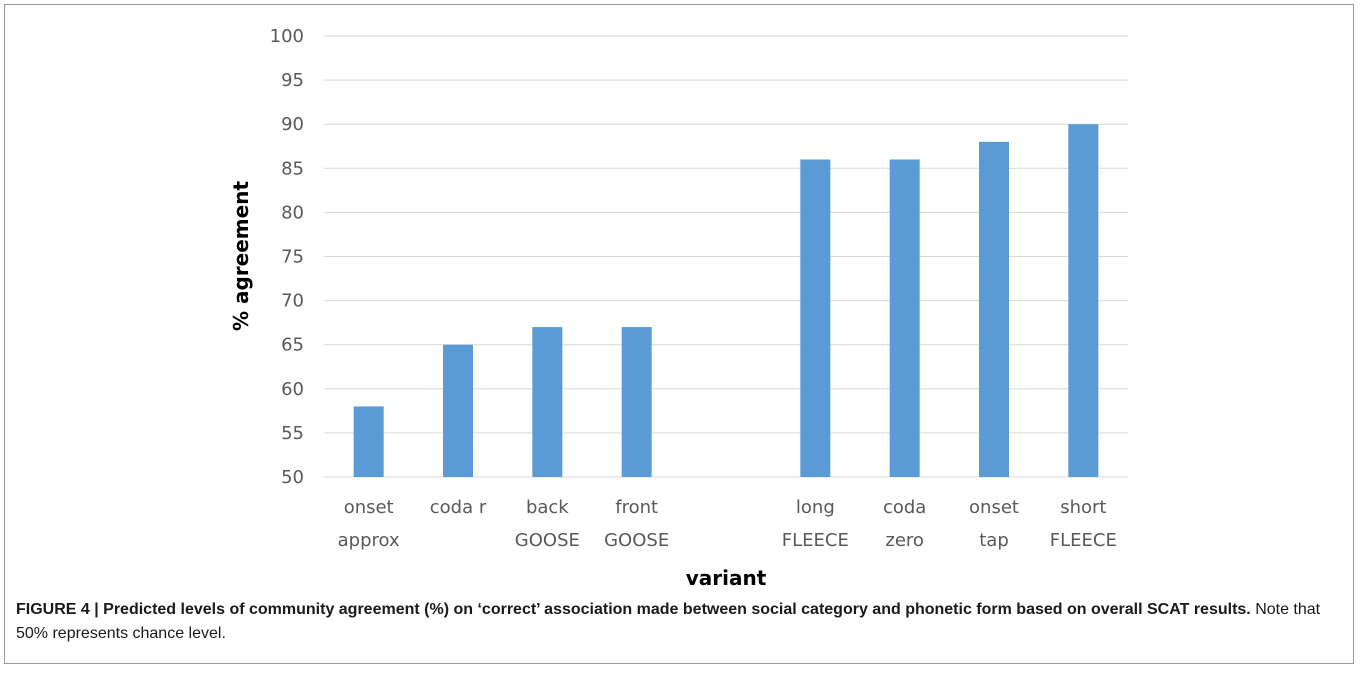 The image size is (1360, 676). I want to click on x-tick-label: front, so click(636, 507).